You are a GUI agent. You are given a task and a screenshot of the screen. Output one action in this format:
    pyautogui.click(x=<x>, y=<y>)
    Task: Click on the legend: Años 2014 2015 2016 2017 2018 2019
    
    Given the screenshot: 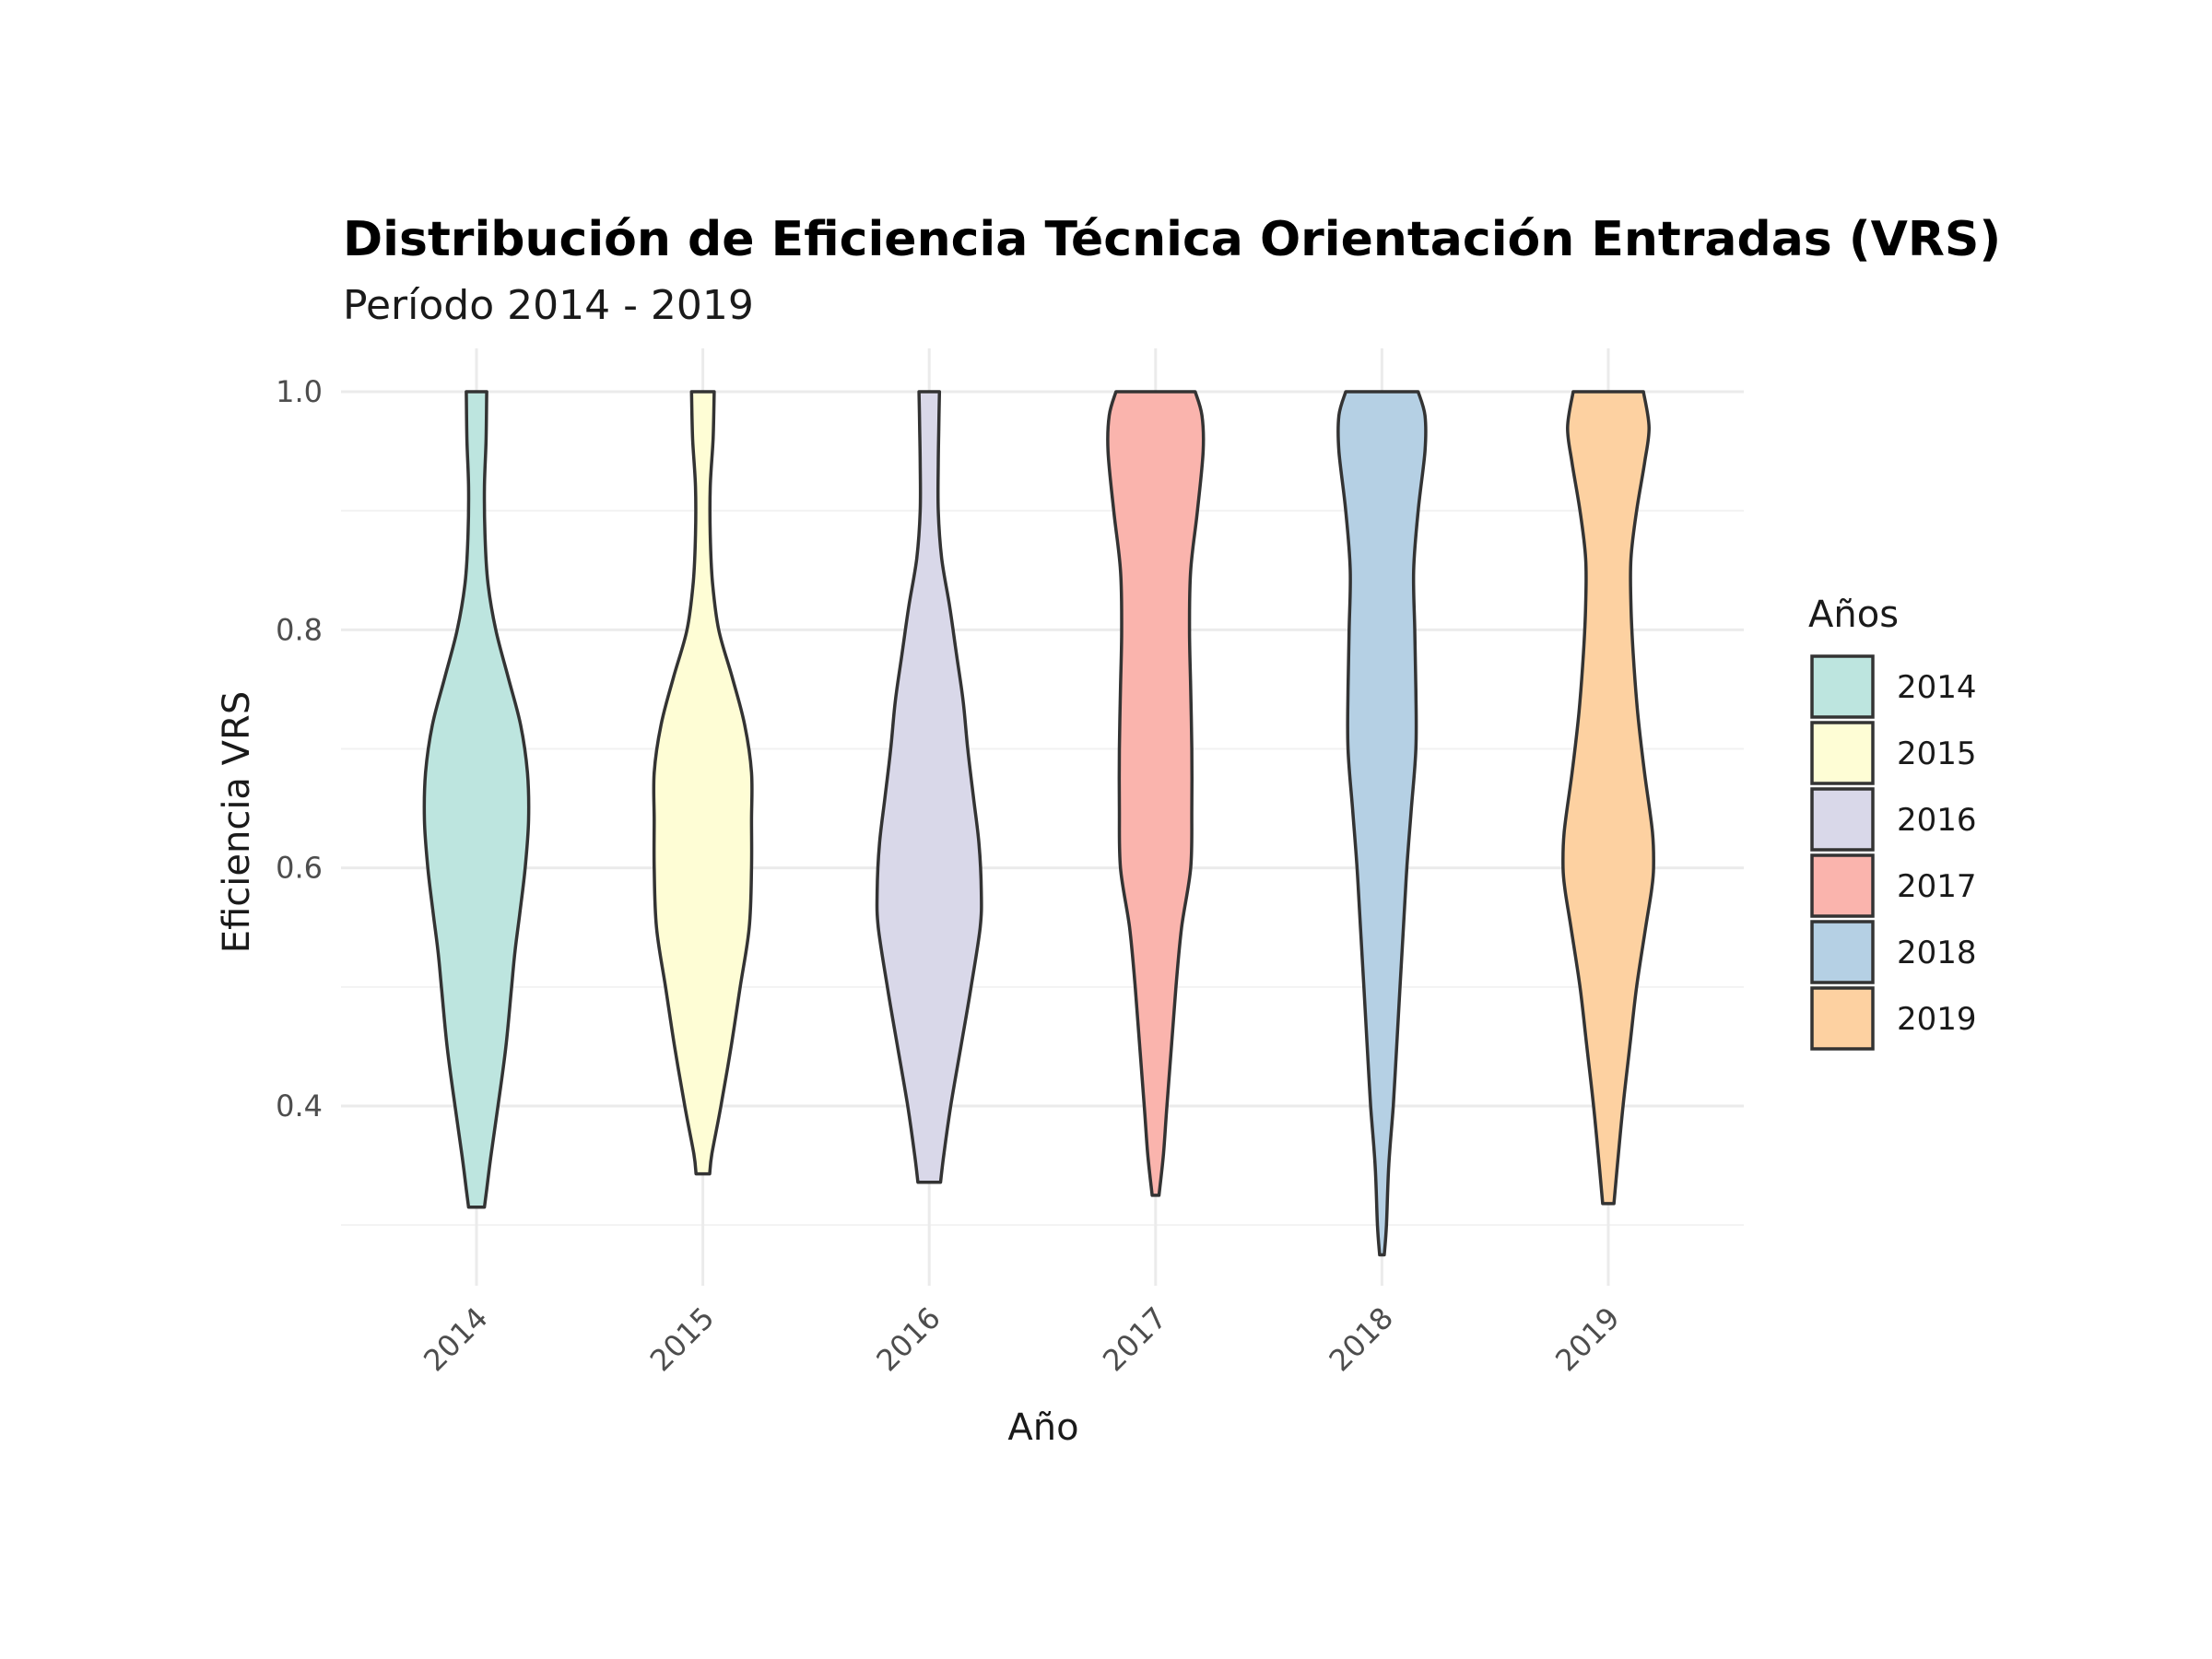 What is the action you would take?
    pyautogui.click(x=1892, y=822)
    